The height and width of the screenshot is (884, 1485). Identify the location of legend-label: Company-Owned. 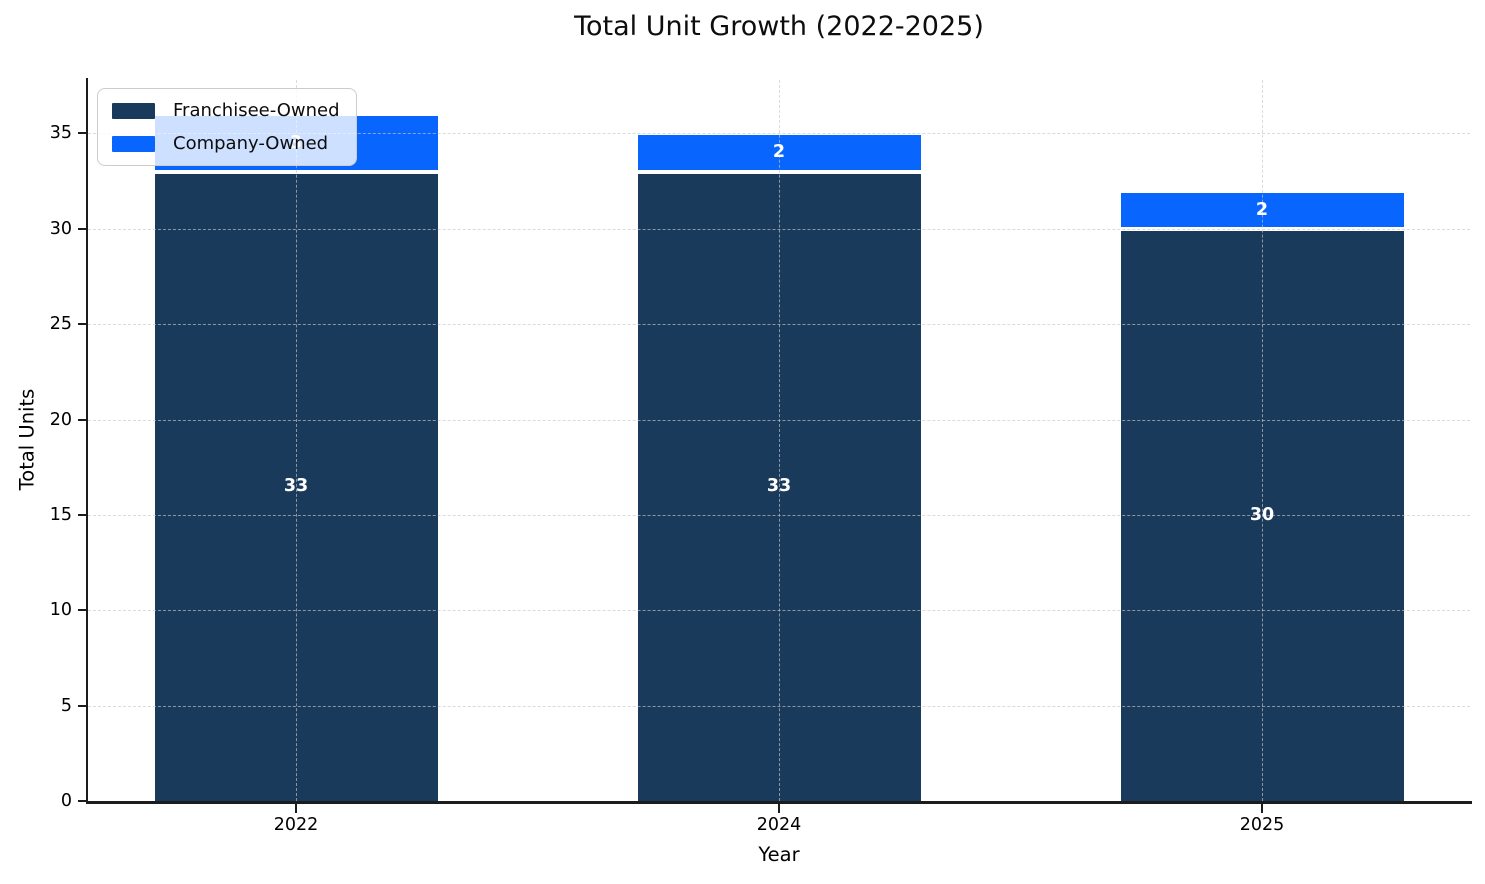
(251, 143).